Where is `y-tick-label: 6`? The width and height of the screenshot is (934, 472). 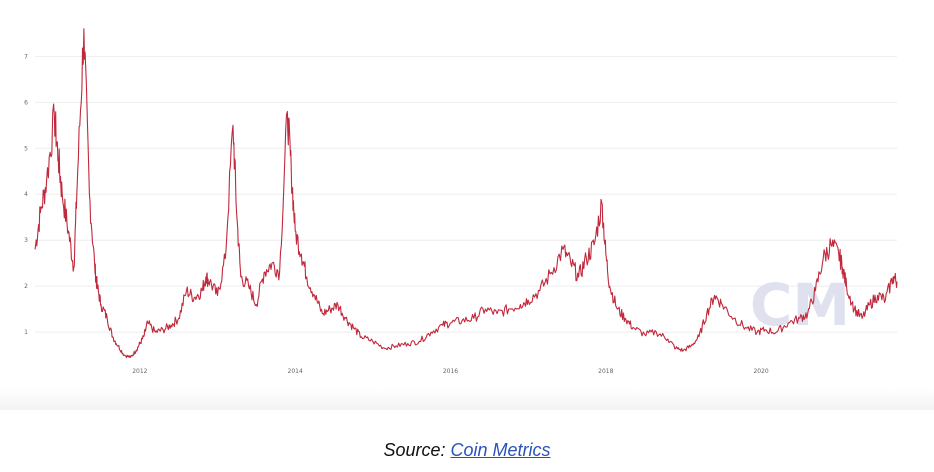 y-tick-label: 6 is located at coordinates (26, 102).